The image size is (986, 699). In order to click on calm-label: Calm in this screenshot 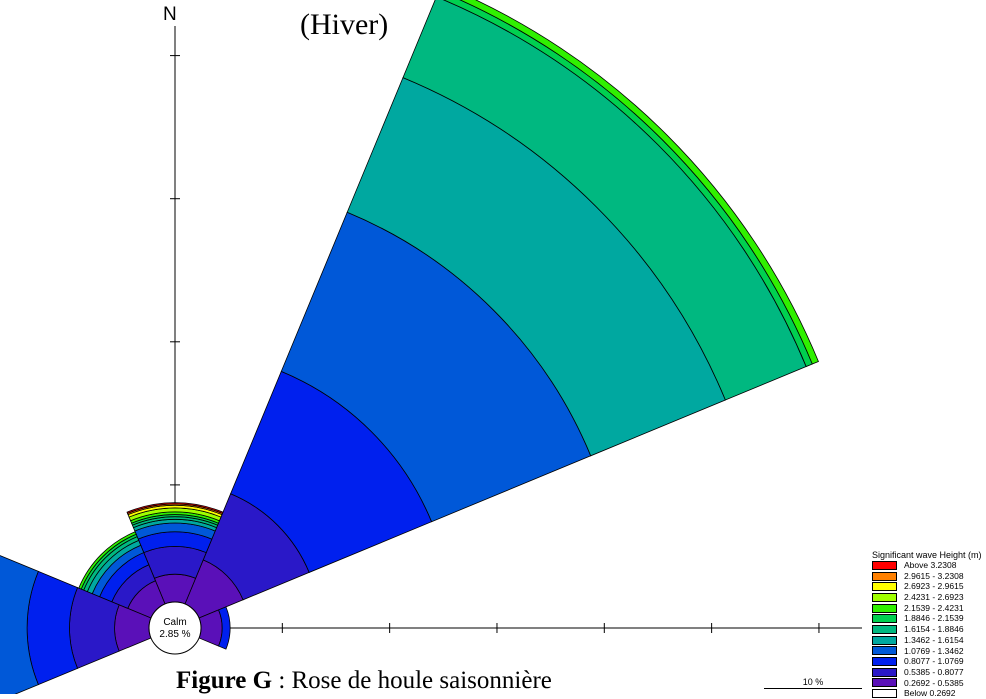, I will do `click(174, 622)`.